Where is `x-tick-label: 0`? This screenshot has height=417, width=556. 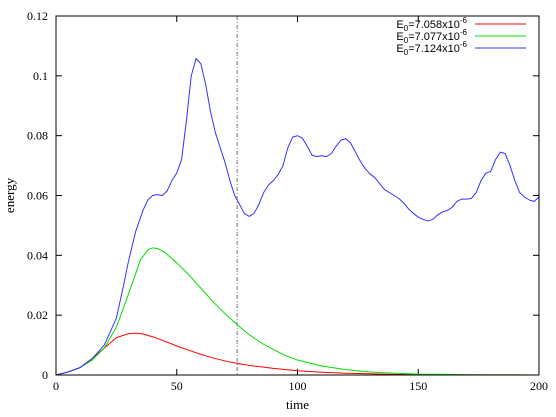 x-tick-label: 0 is located at coordinates (56, 386).